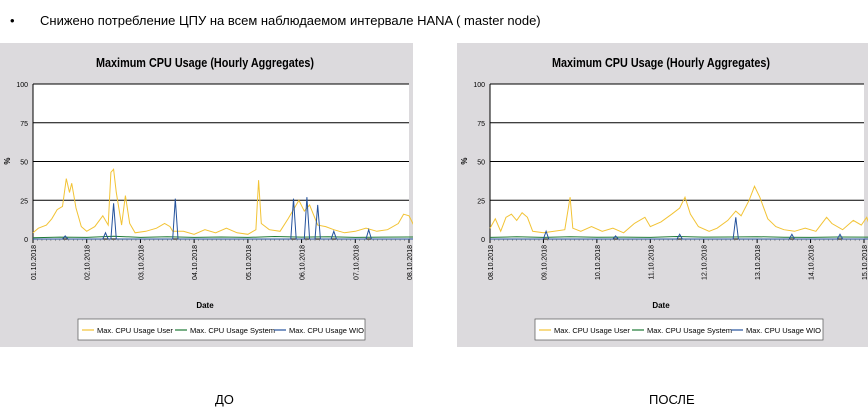 This screenshot has width=868, height=418. What do you see at coordinates (598, 262) in the screenshot?
I see `x-tick-label: 10.10.2018` at bounding box center [598, 262].